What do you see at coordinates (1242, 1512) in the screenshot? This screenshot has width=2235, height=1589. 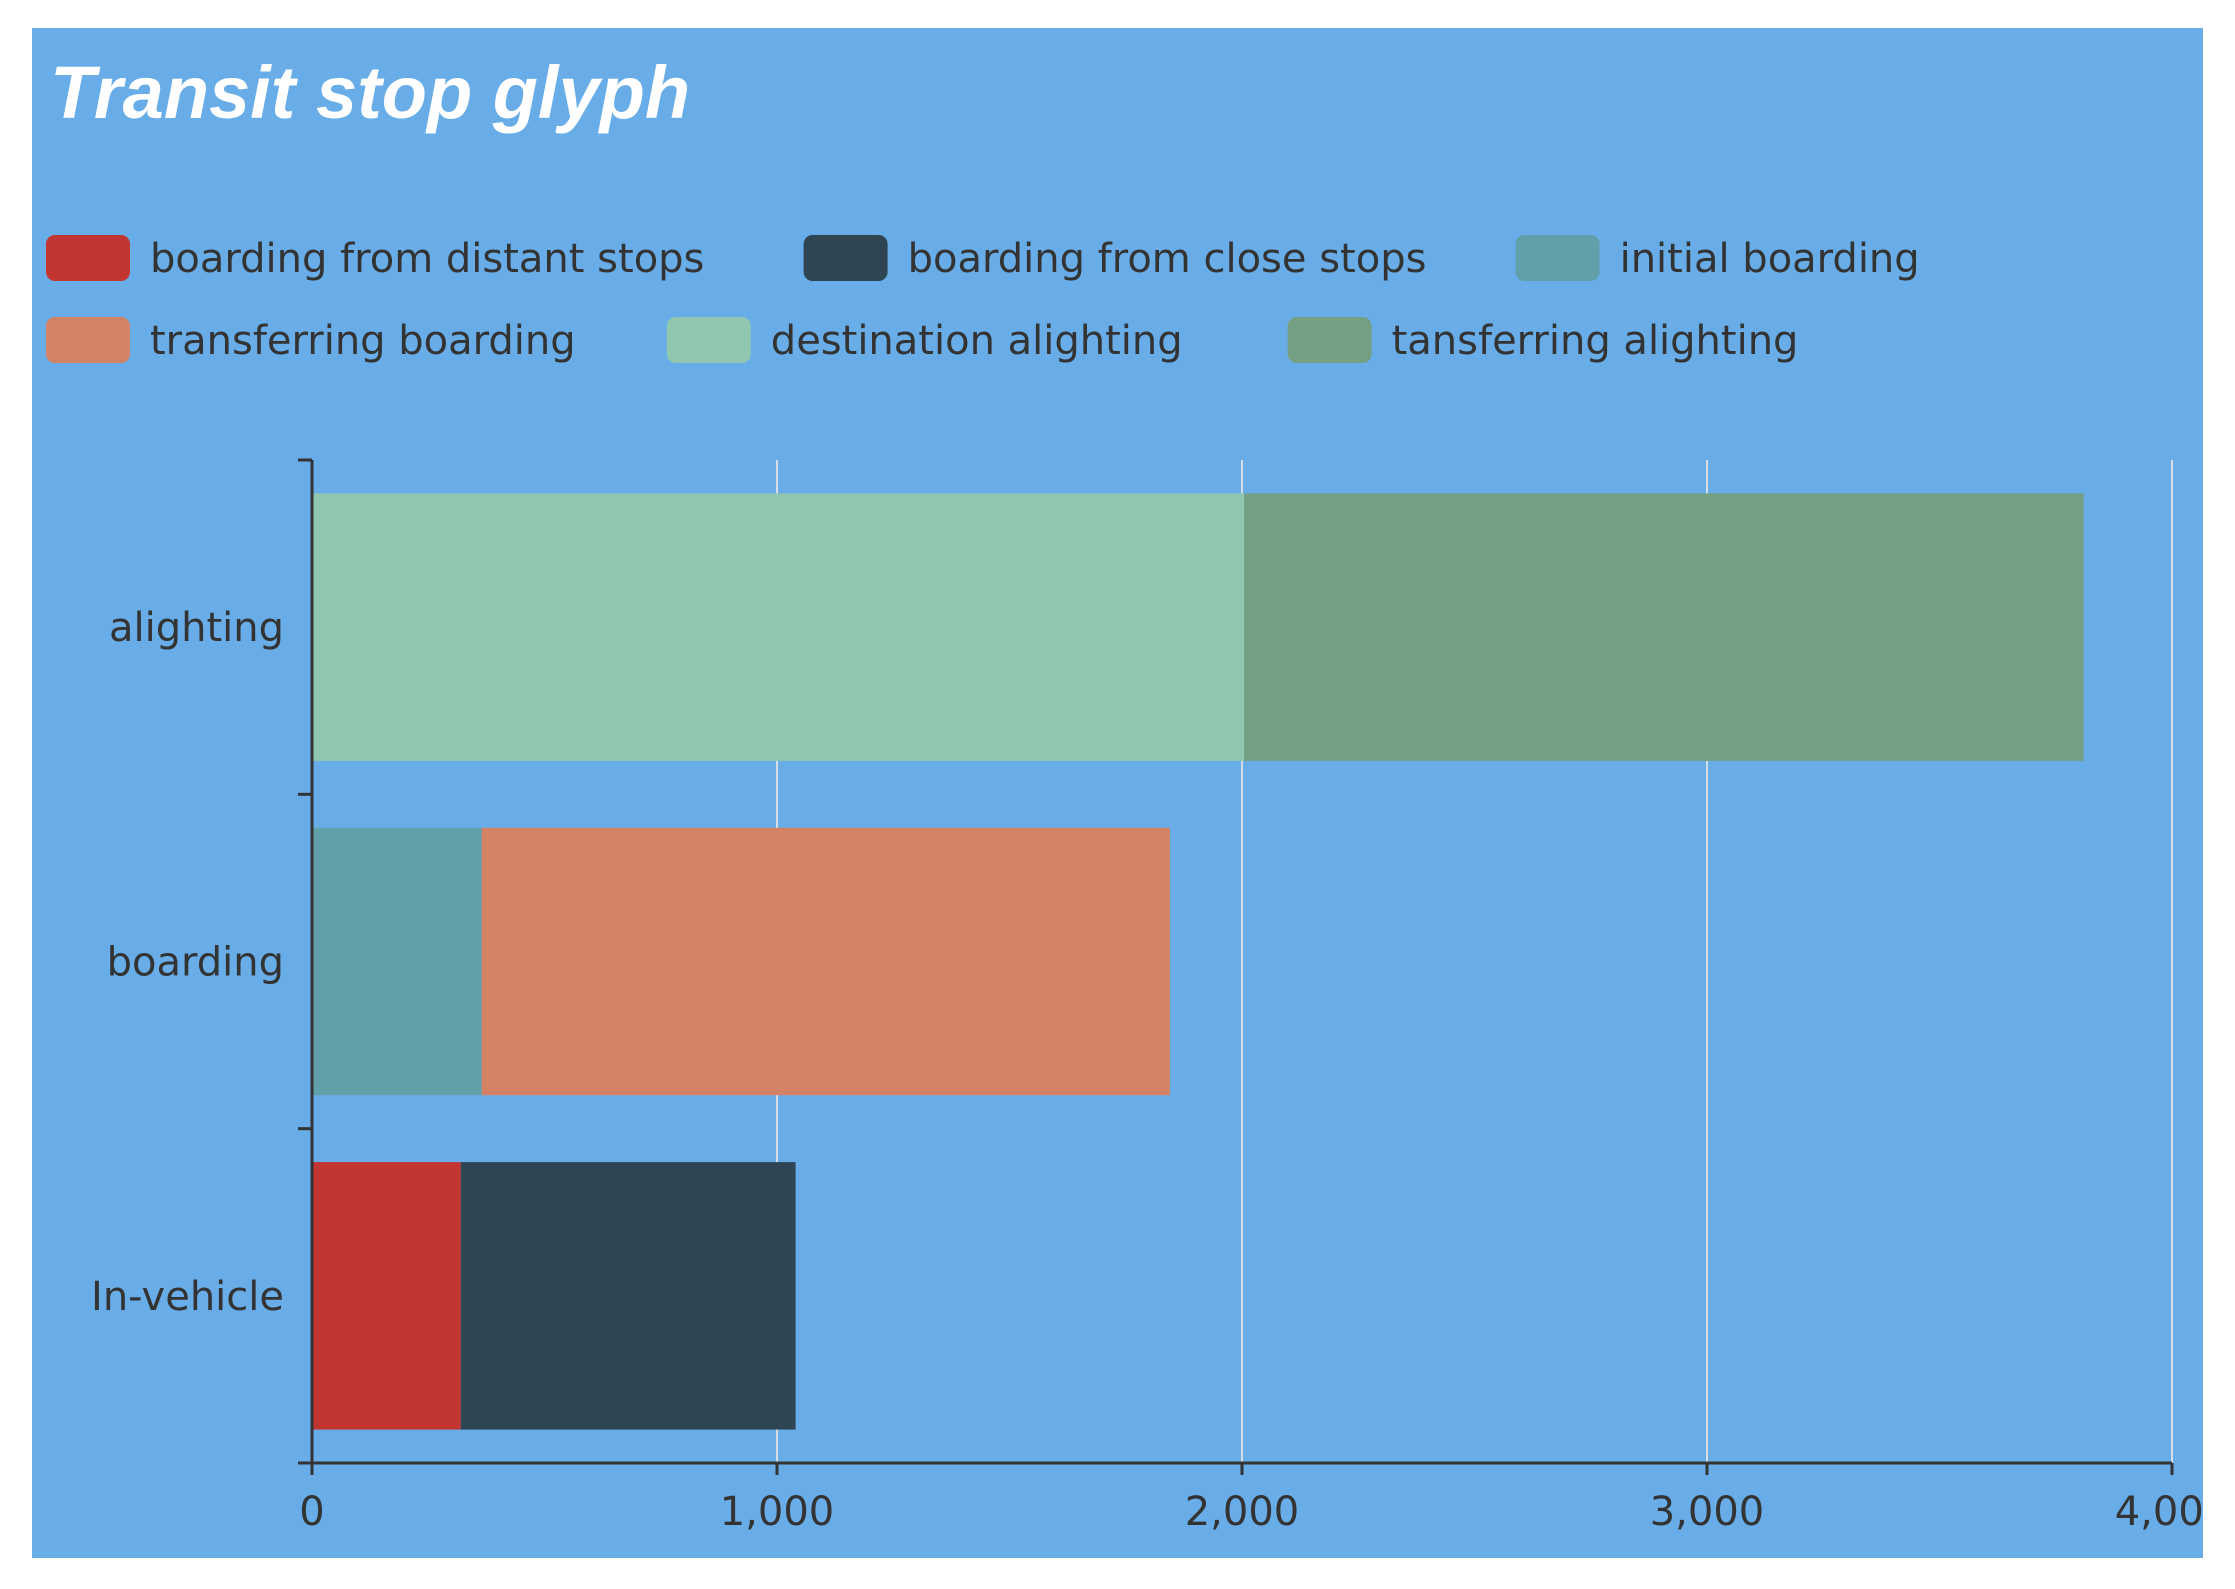 I see `x-tick-label: 2,000` at bounding box center [1242, 1512].